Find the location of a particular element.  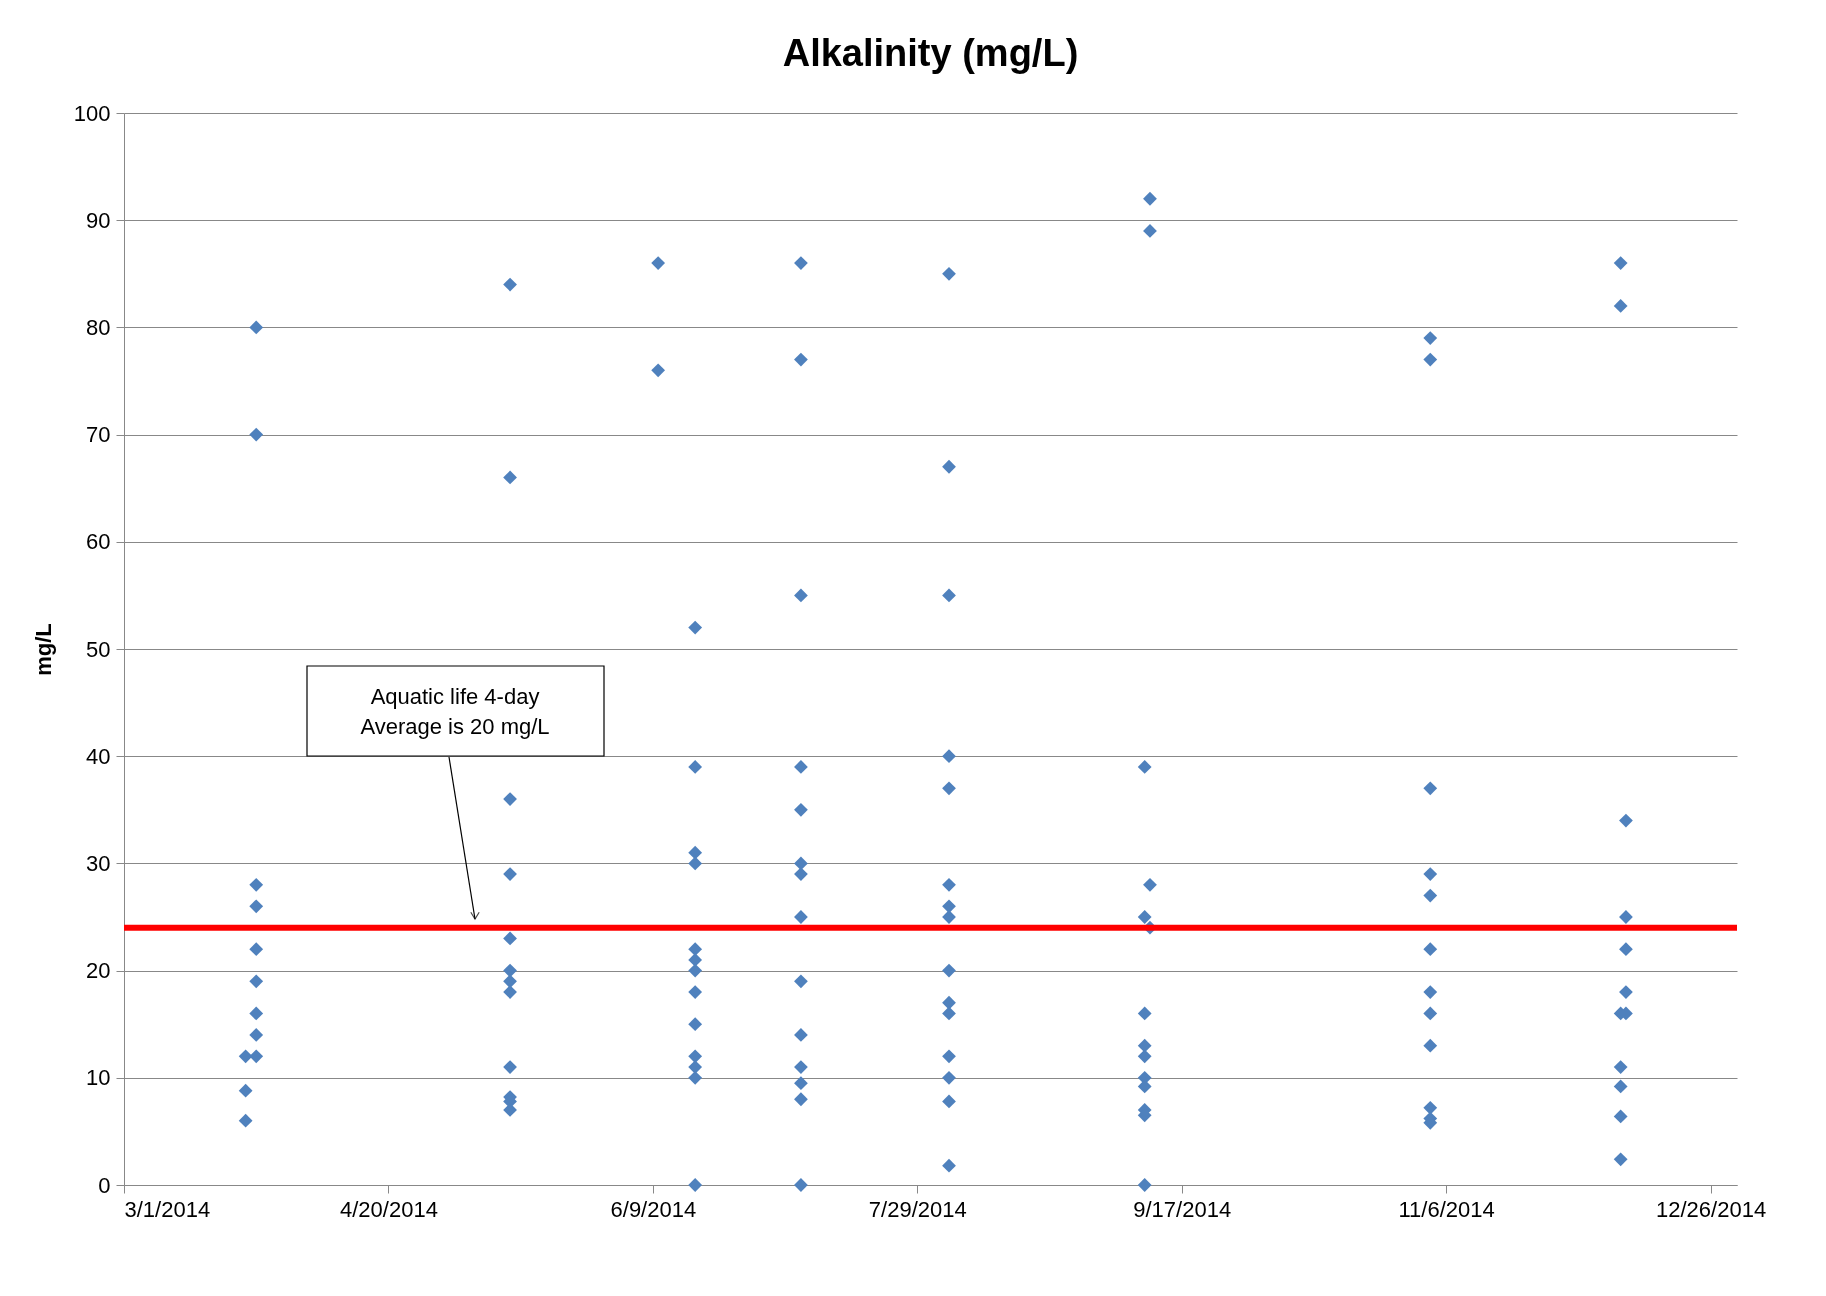

y-tick-label: 30 is located at coordinates (98, 863).